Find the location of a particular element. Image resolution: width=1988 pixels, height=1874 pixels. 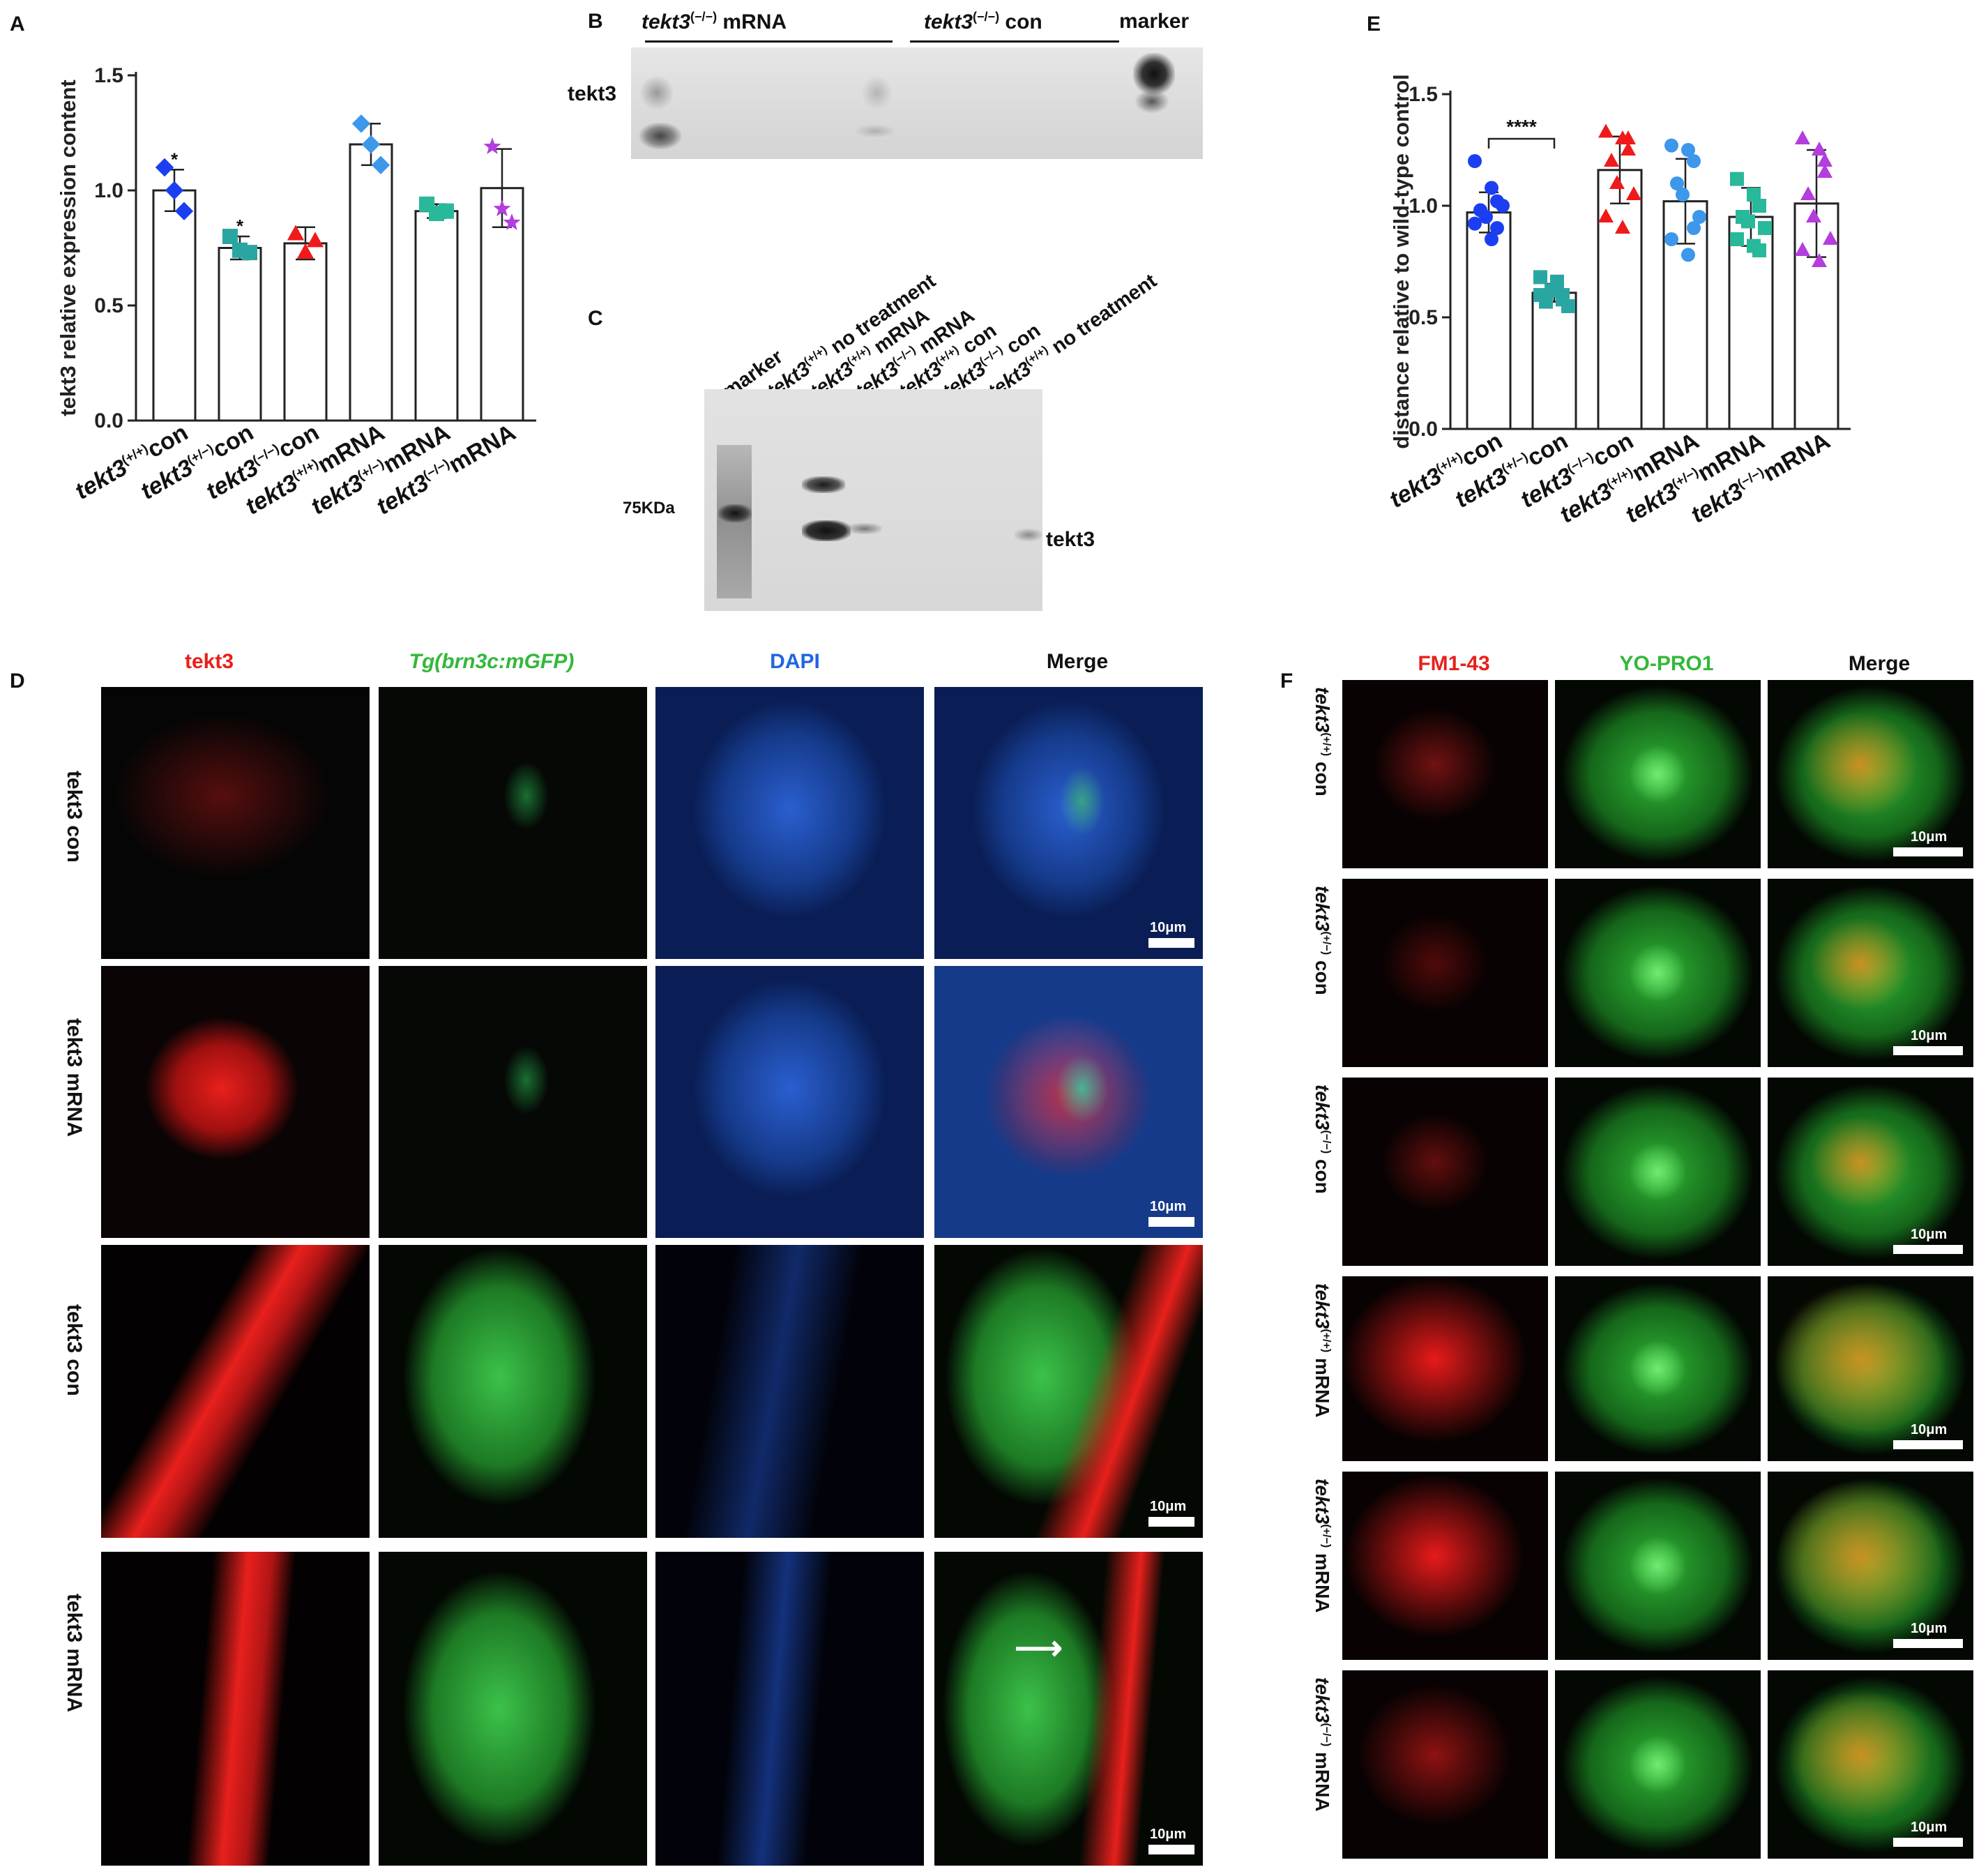

y-tick-label: 1.0 is located at coordinates (109, 190).